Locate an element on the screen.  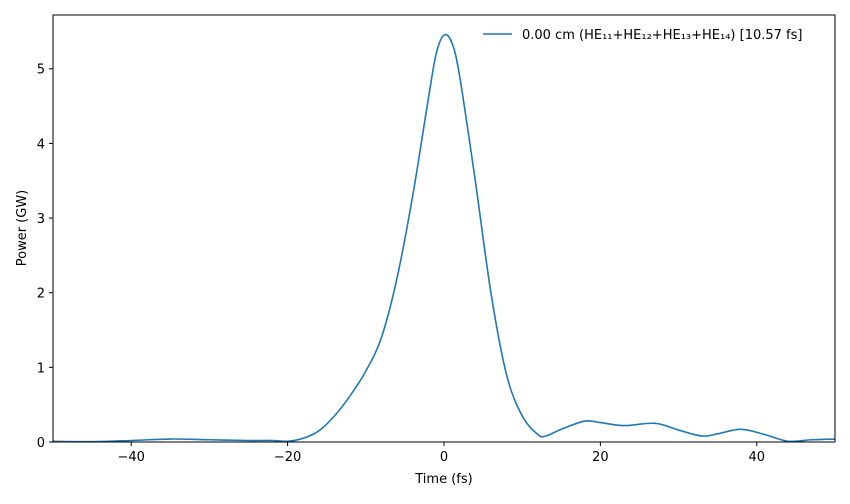
y-tick-label: 0 is located at coordinates (41, 443).